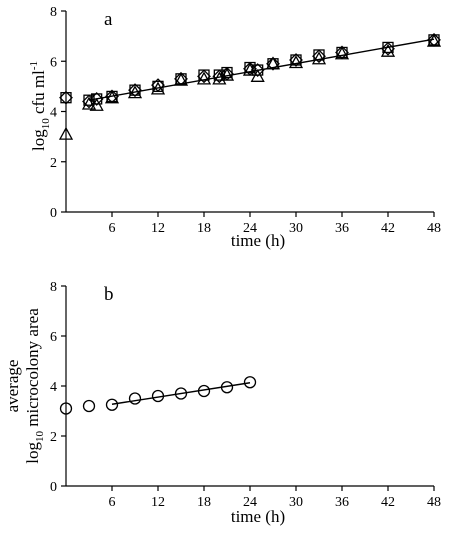 This screenshot has width=450, height=538. I want to click on panel-b-y-axis-title-line2: log10 microcolony area, so click(34, 386).